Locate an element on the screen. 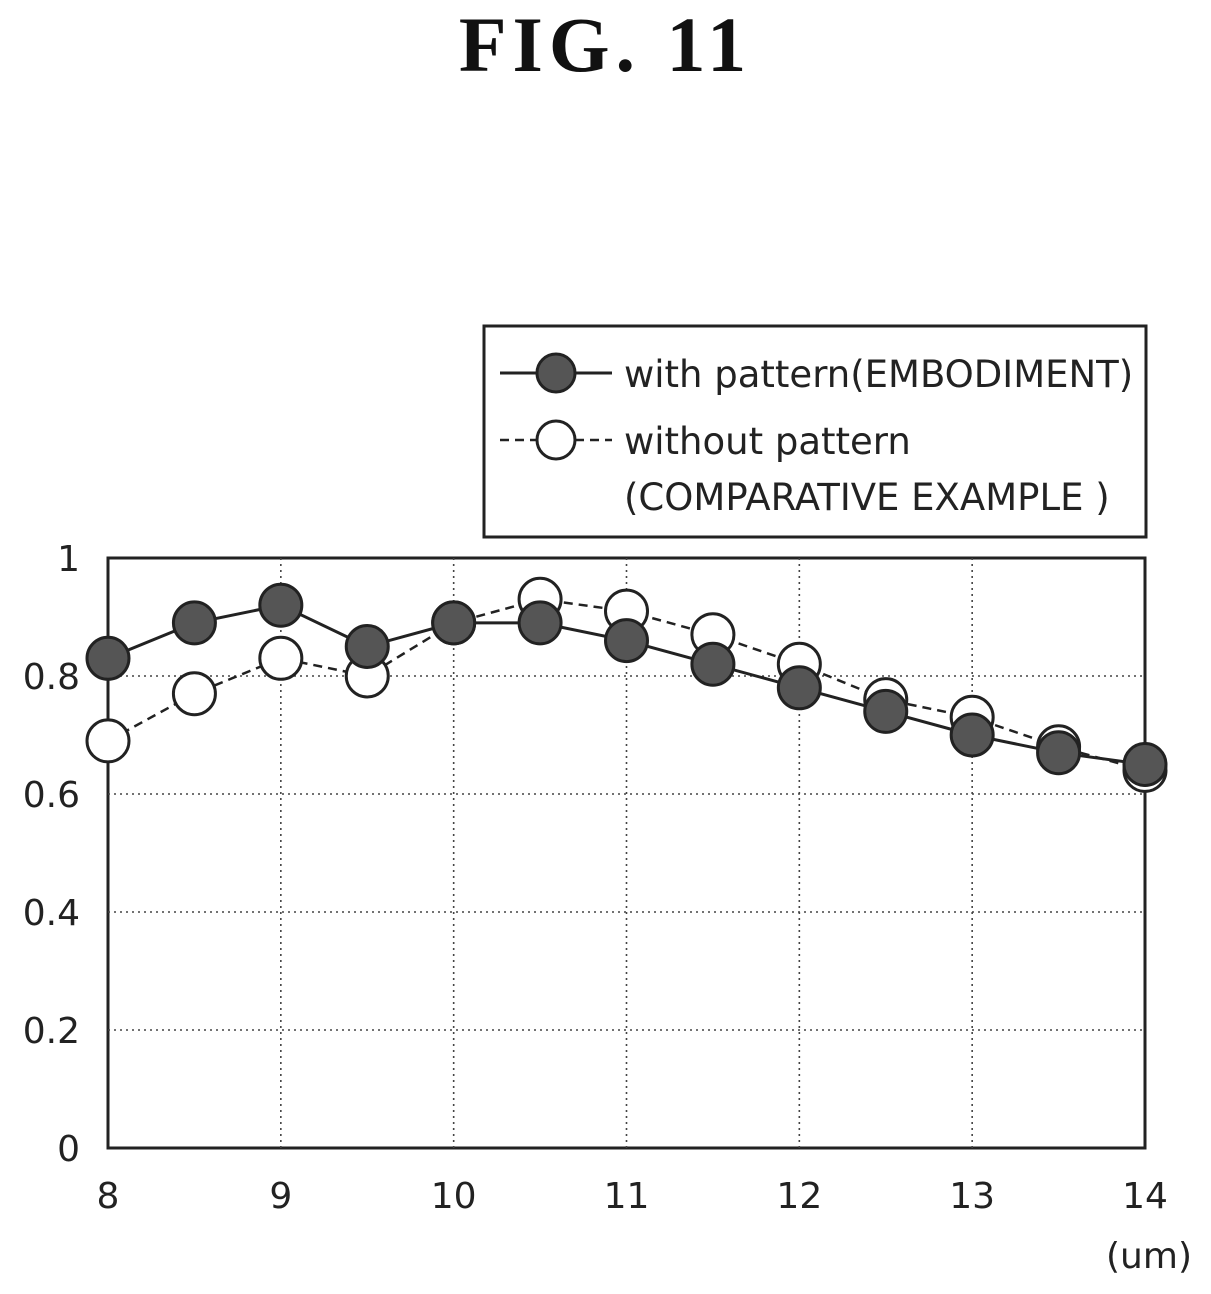 The image size is (1211, 1294). x-axis-ticks: 8 9 10 11 12 13 14 is located at coordinates (632, 1196).